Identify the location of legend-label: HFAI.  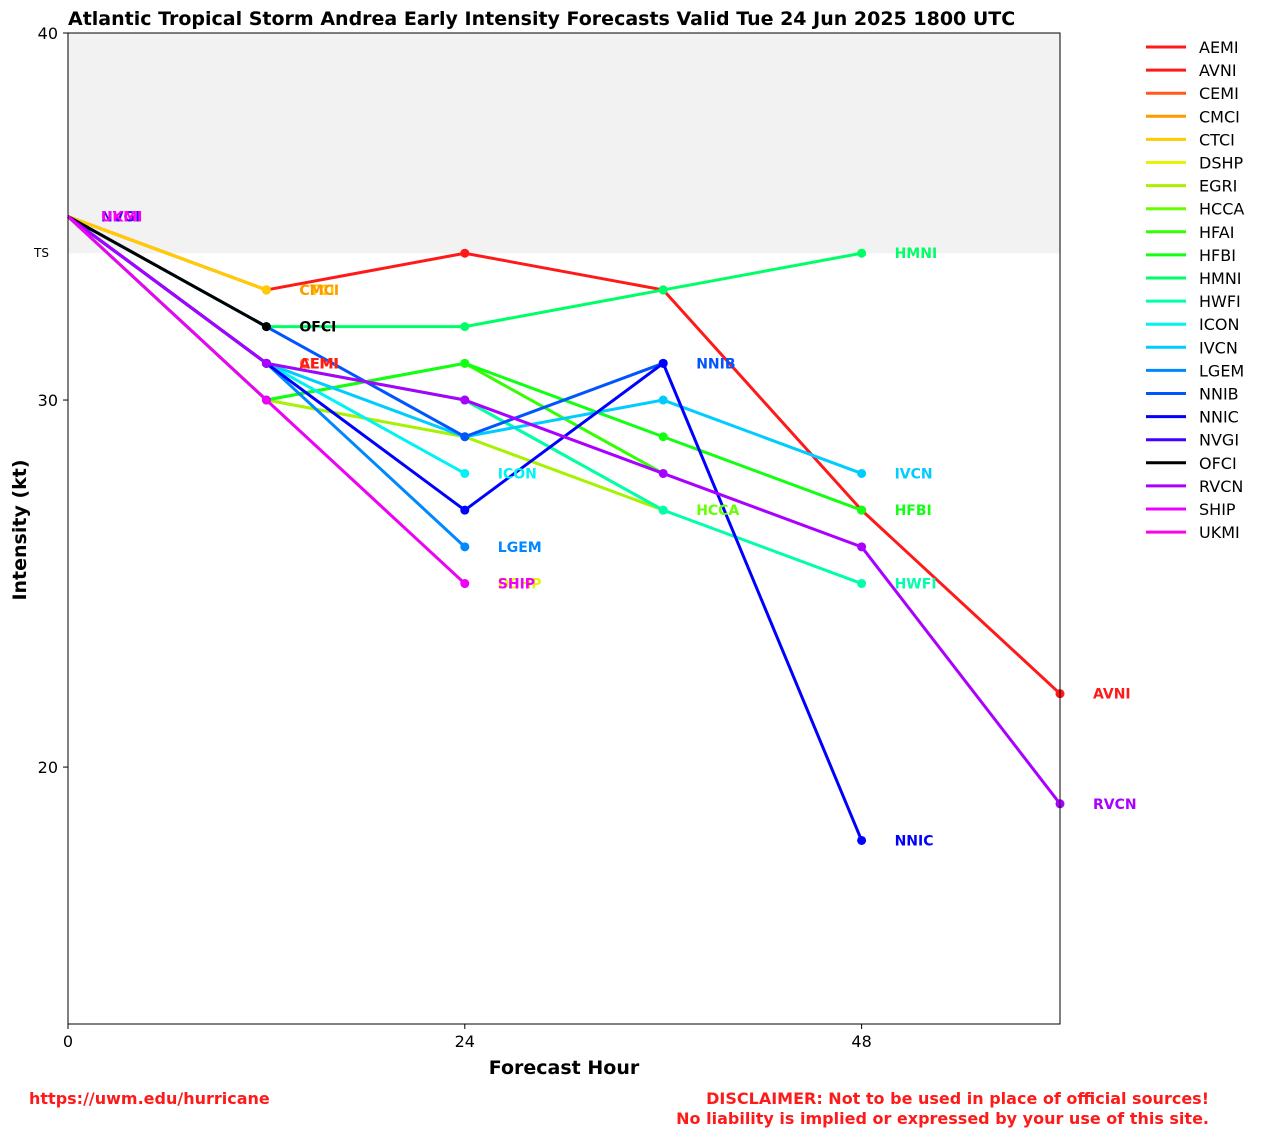
(1216, 232).